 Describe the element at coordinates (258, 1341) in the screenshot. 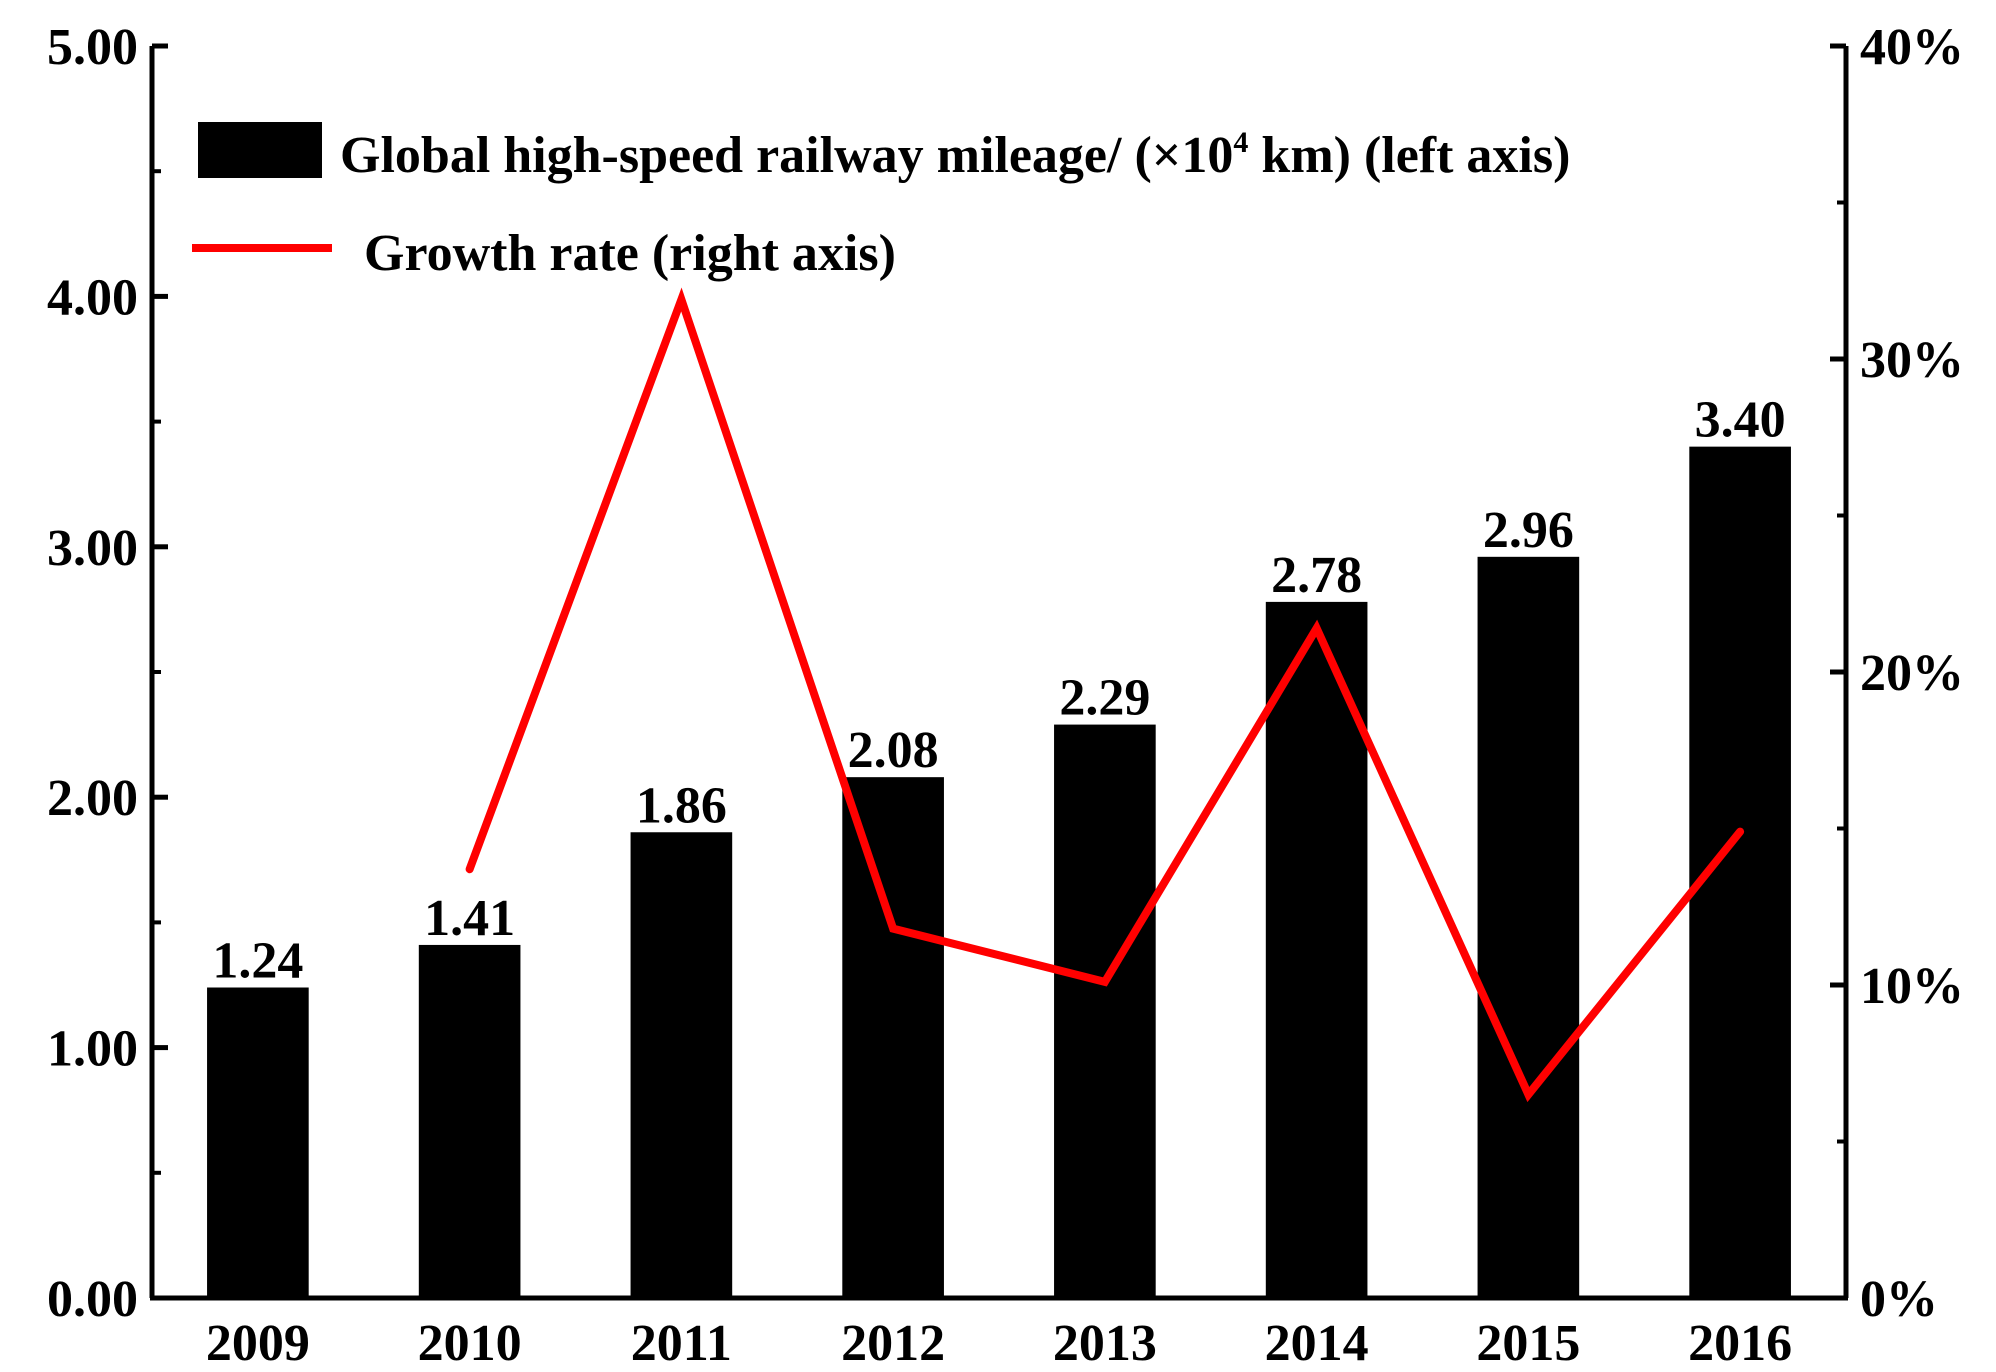

I see `x-tick-label: 2009` at that location.